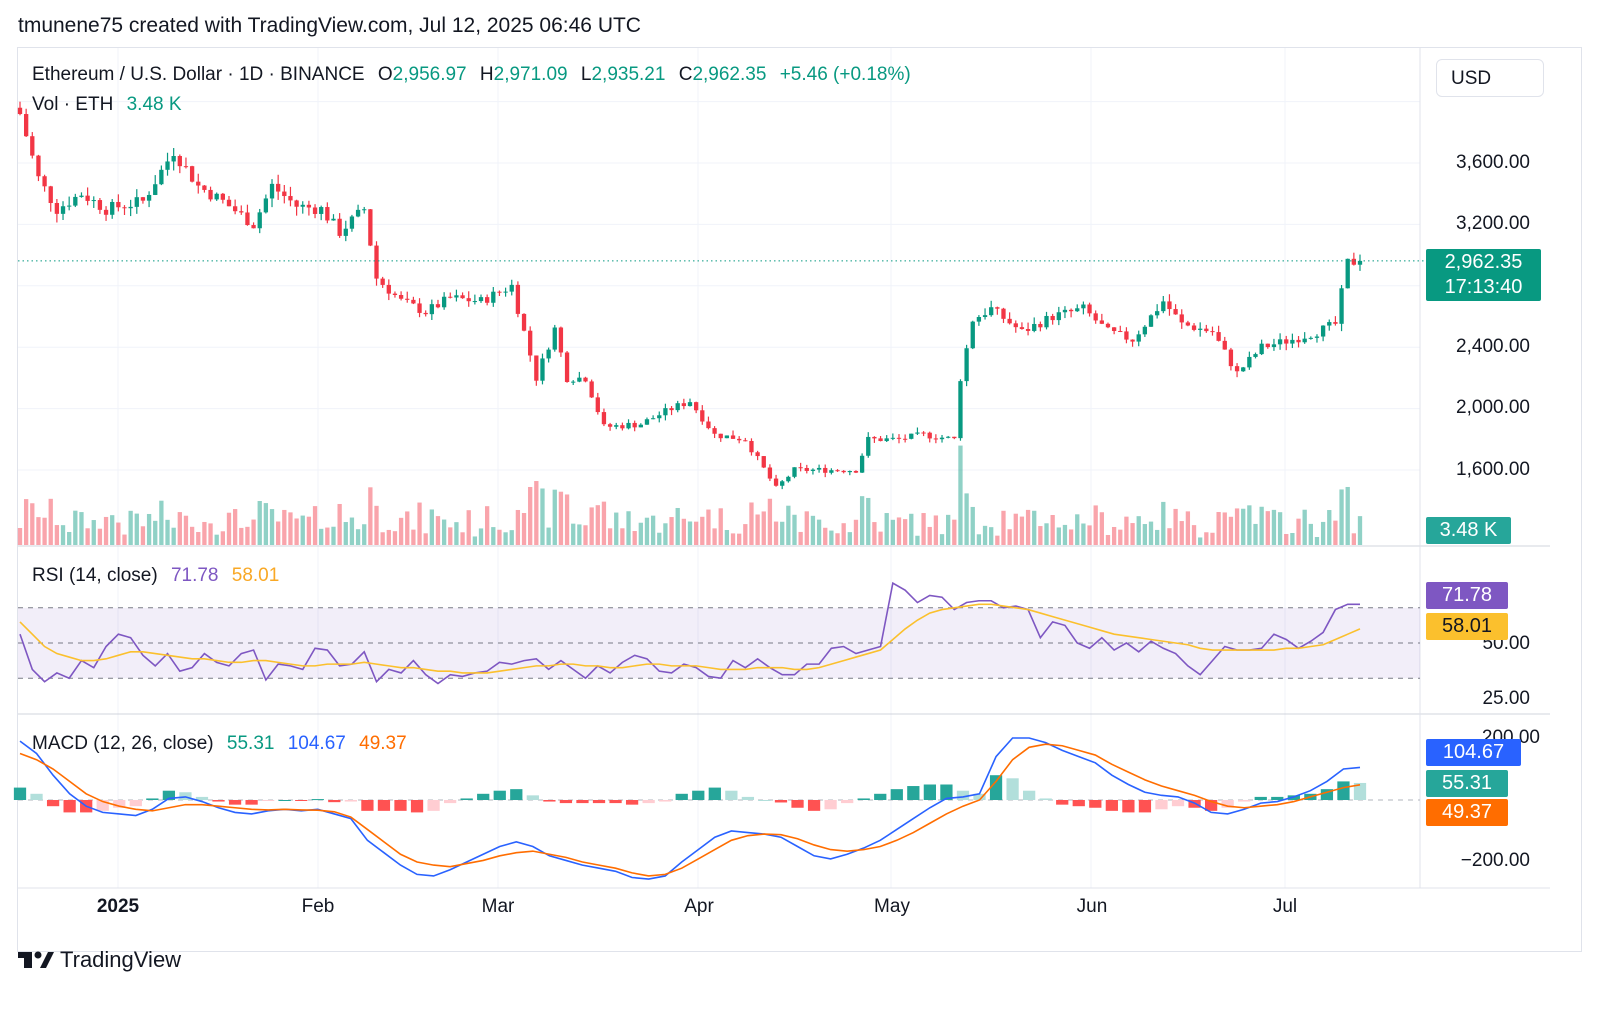 Image resolution: width=1600 pixels, height=1011 pixels. Describe the element at coordinates (722, 74) in the screenshot. I see `close-label: C2,962.35` at that location.